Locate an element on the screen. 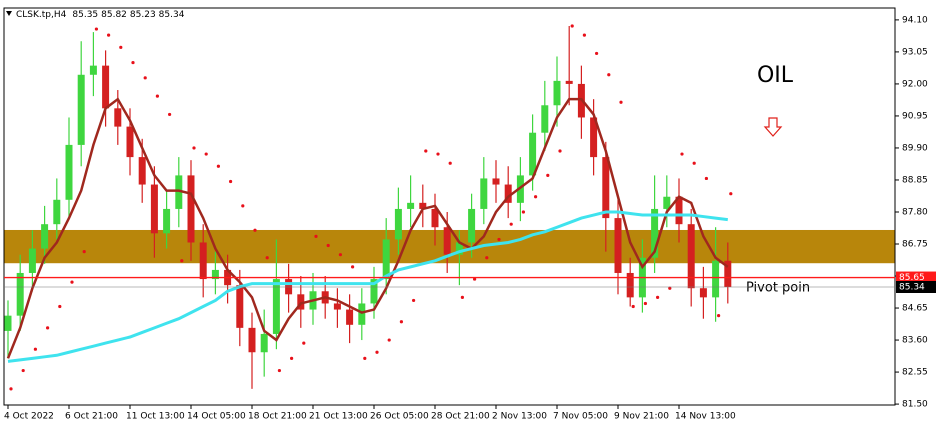  header-value: 85.82 is located at coordinates (114, 15).